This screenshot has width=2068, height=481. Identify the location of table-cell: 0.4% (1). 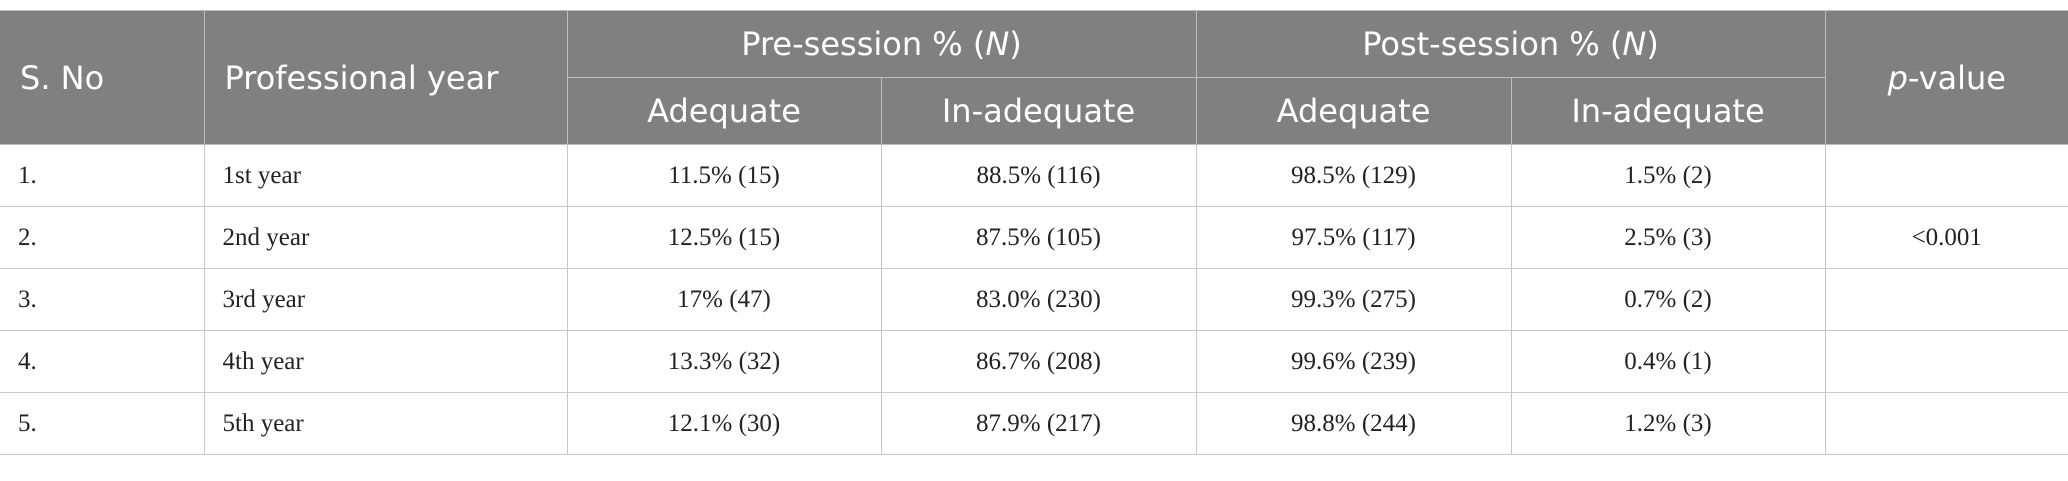
(1668, 361).